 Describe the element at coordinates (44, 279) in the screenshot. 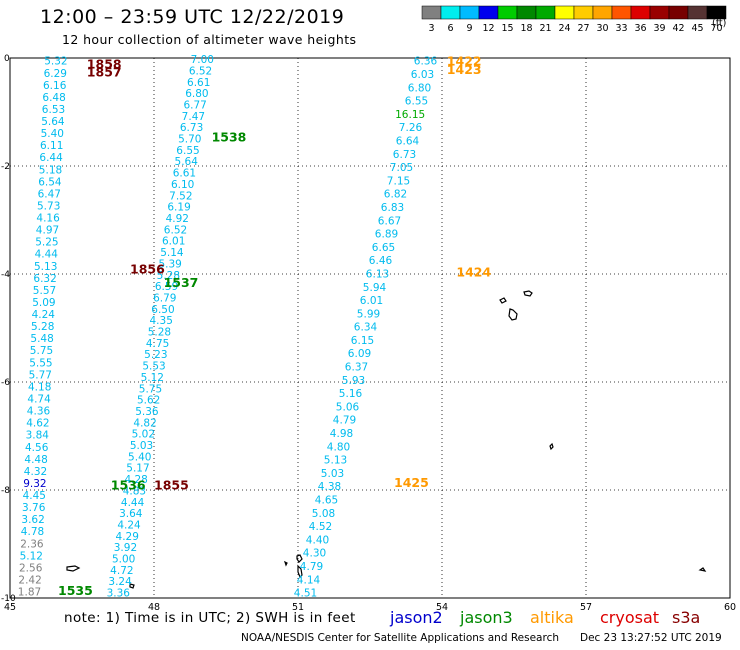

I see `wave-height-value: 6.32` at that location.